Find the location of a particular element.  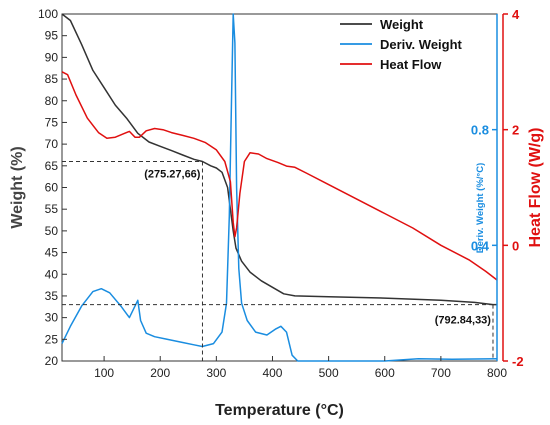

left-tick-label: 25 is located at coordinates (52, 339).